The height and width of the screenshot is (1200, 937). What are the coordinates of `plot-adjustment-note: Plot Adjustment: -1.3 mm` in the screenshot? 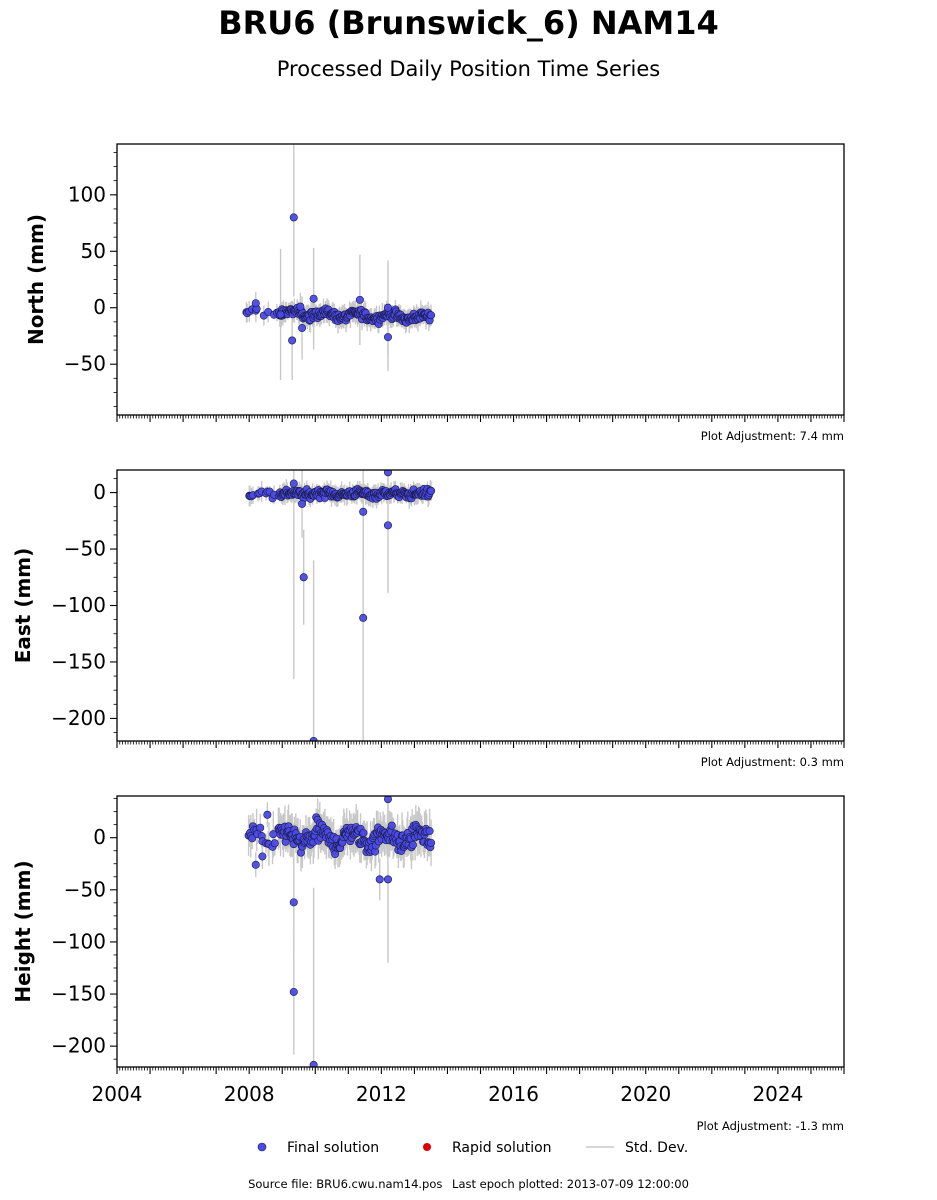 It's located at (770, 1126).